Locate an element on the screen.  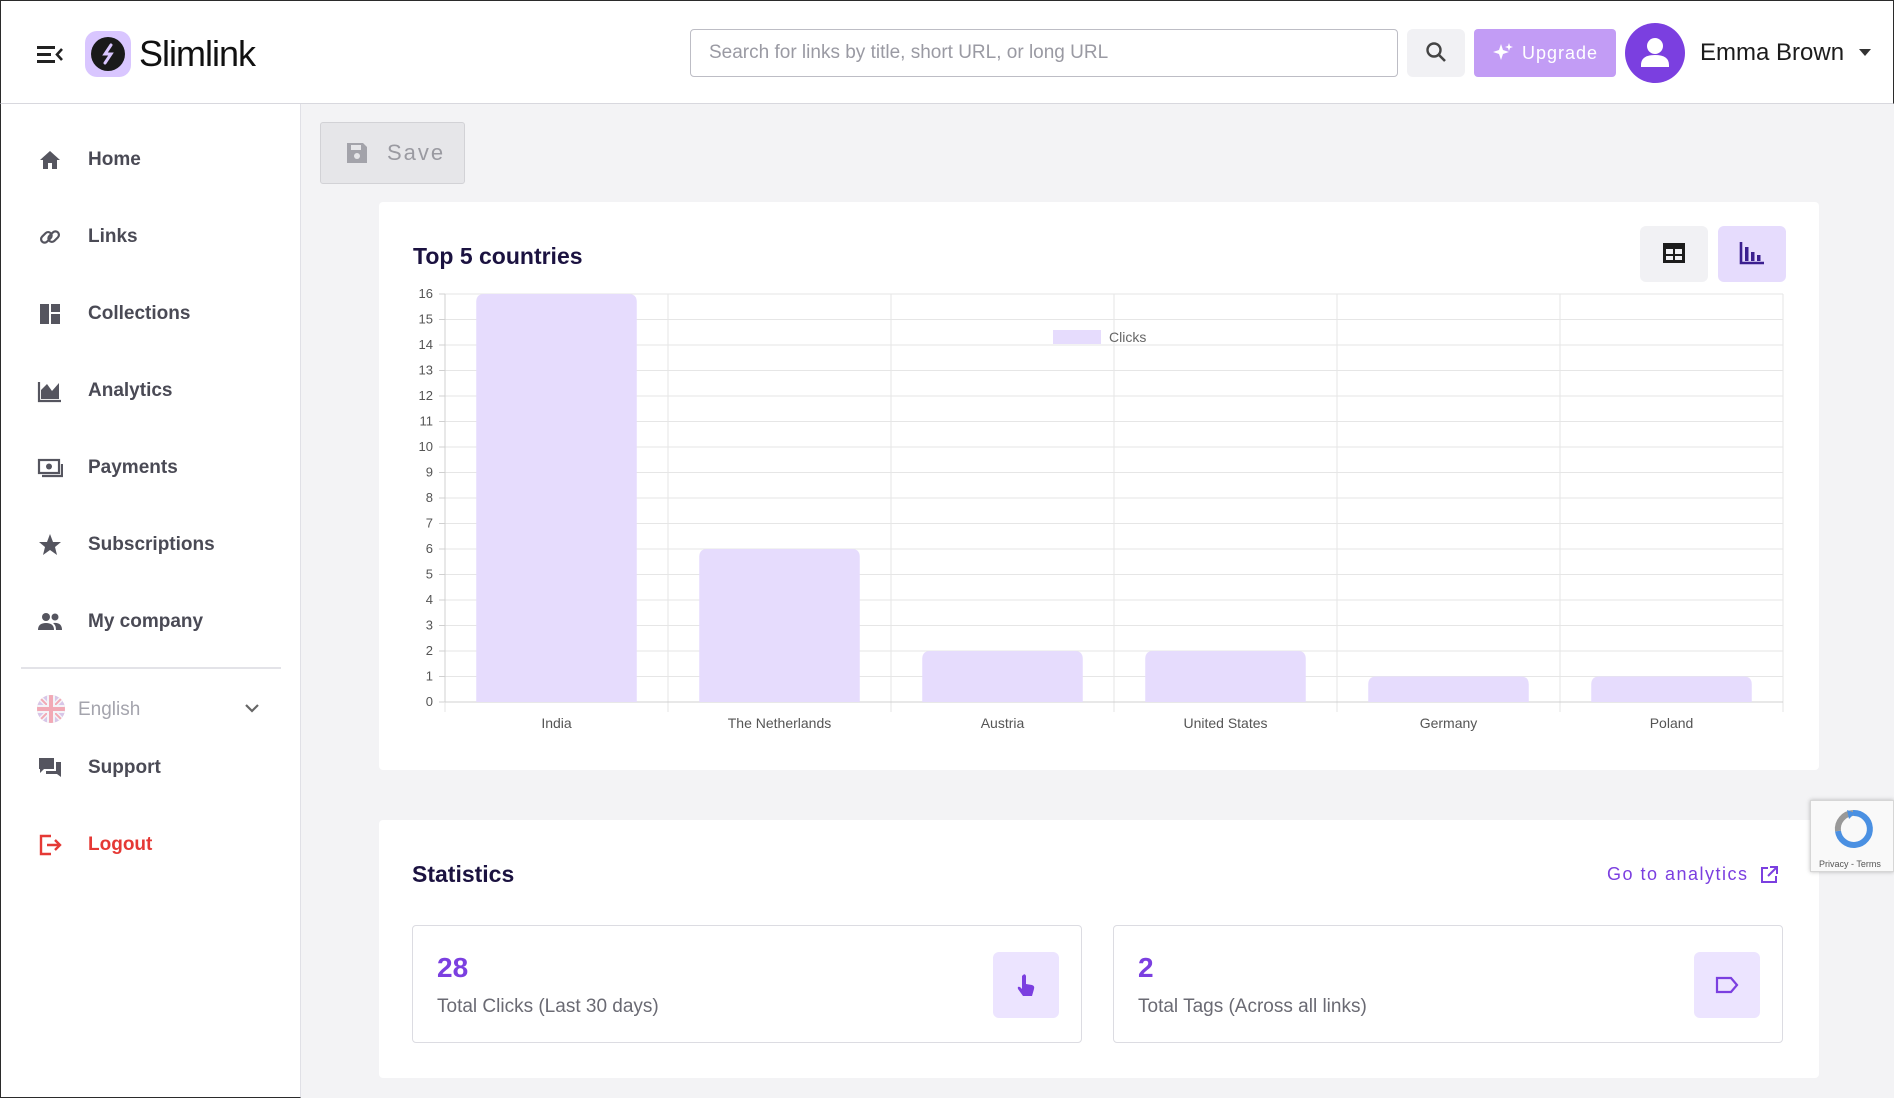
save-icon is located at coordinates (357, 153).